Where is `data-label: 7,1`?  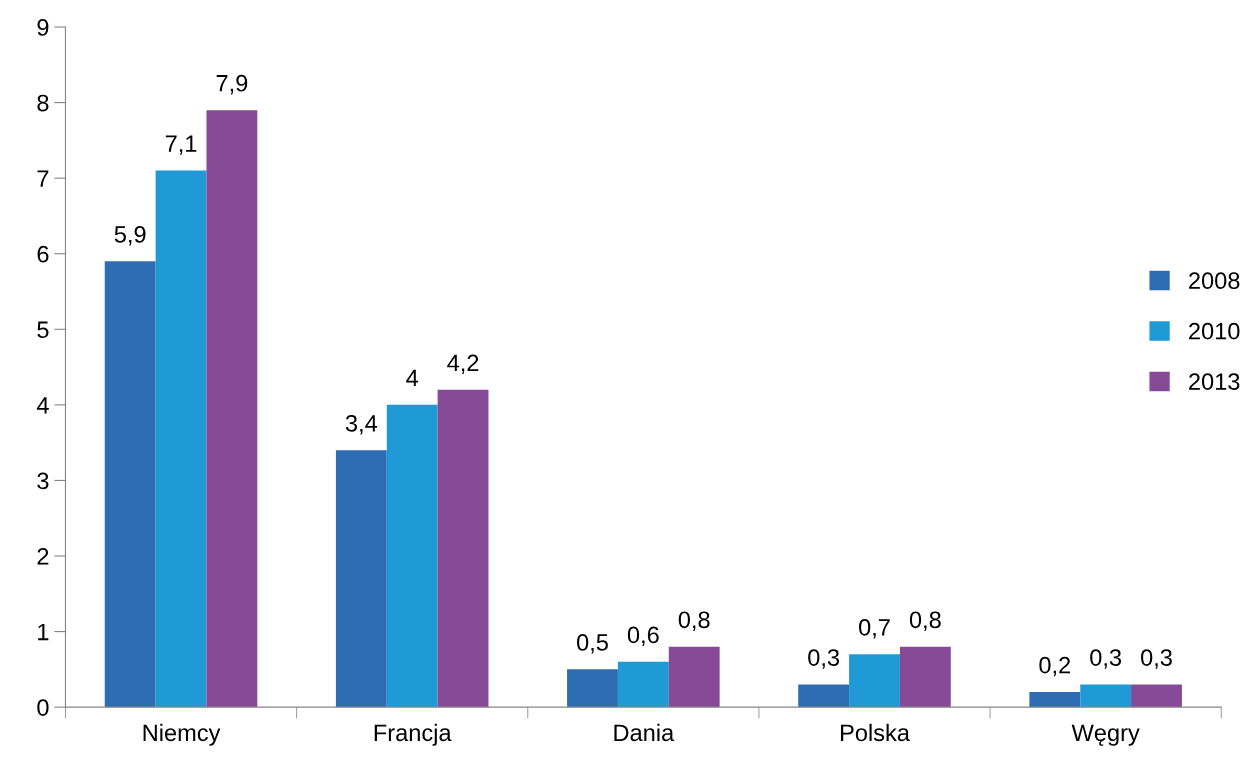
data-label: 7,1 is located at coordinates (181, 145).